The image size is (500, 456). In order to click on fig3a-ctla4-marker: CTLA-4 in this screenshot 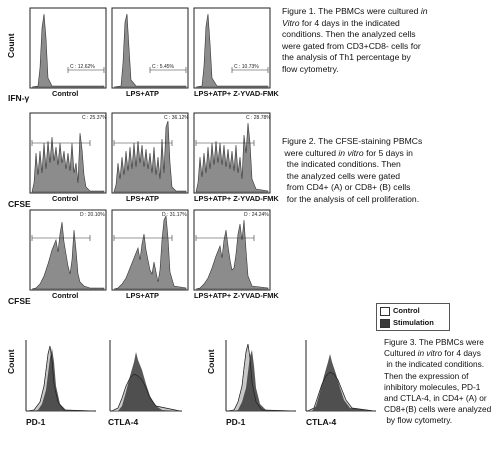, I will do `click(123, 422)`.